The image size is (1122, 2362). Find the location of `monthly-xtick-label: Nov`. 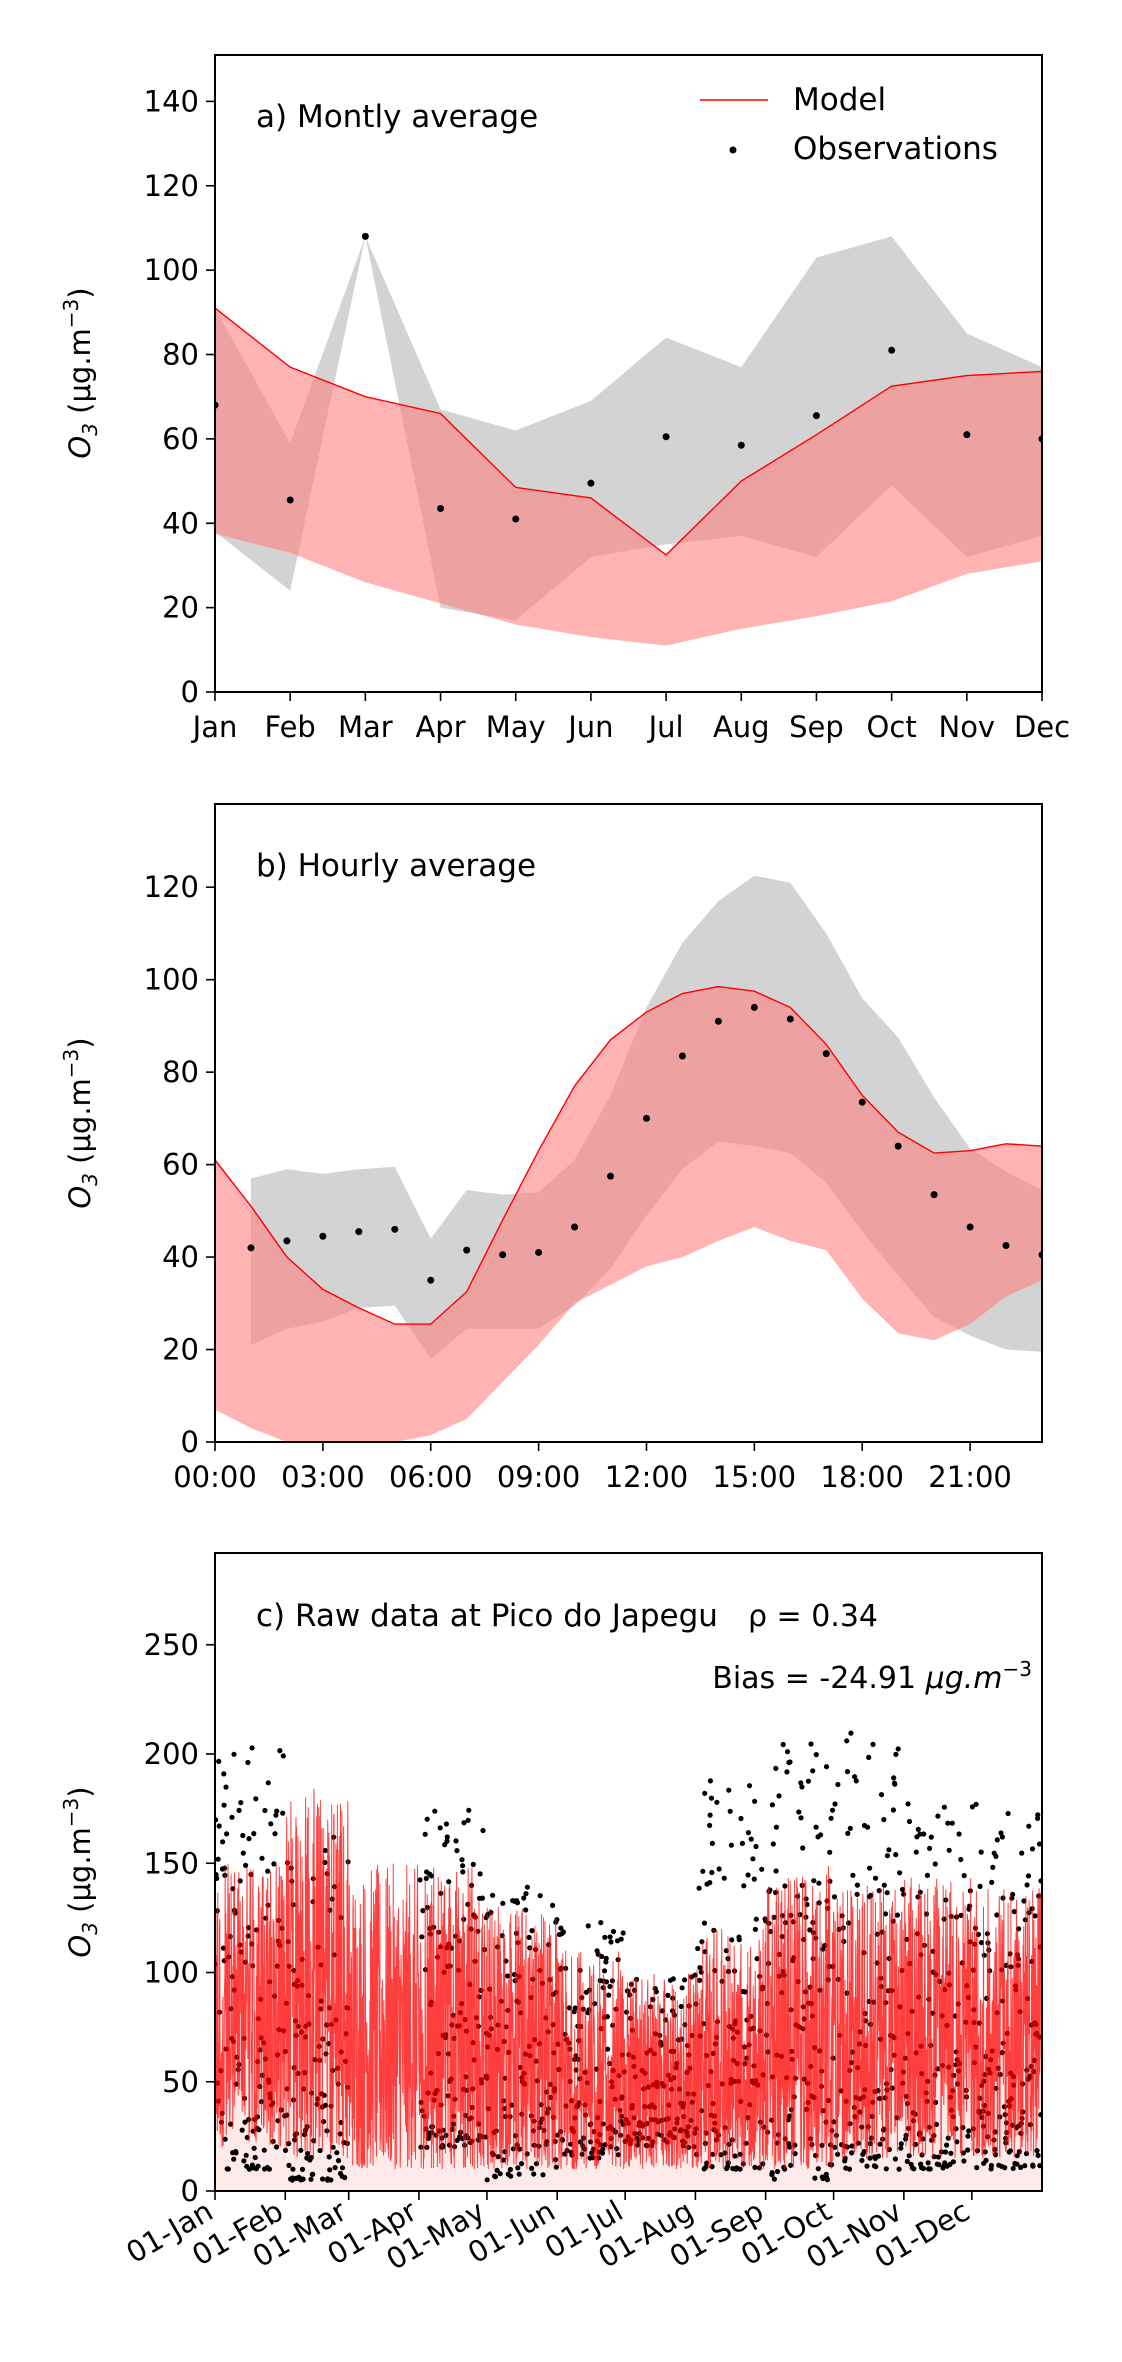

monthly-xtick-label: Nov is located at coordinates (967, 727).